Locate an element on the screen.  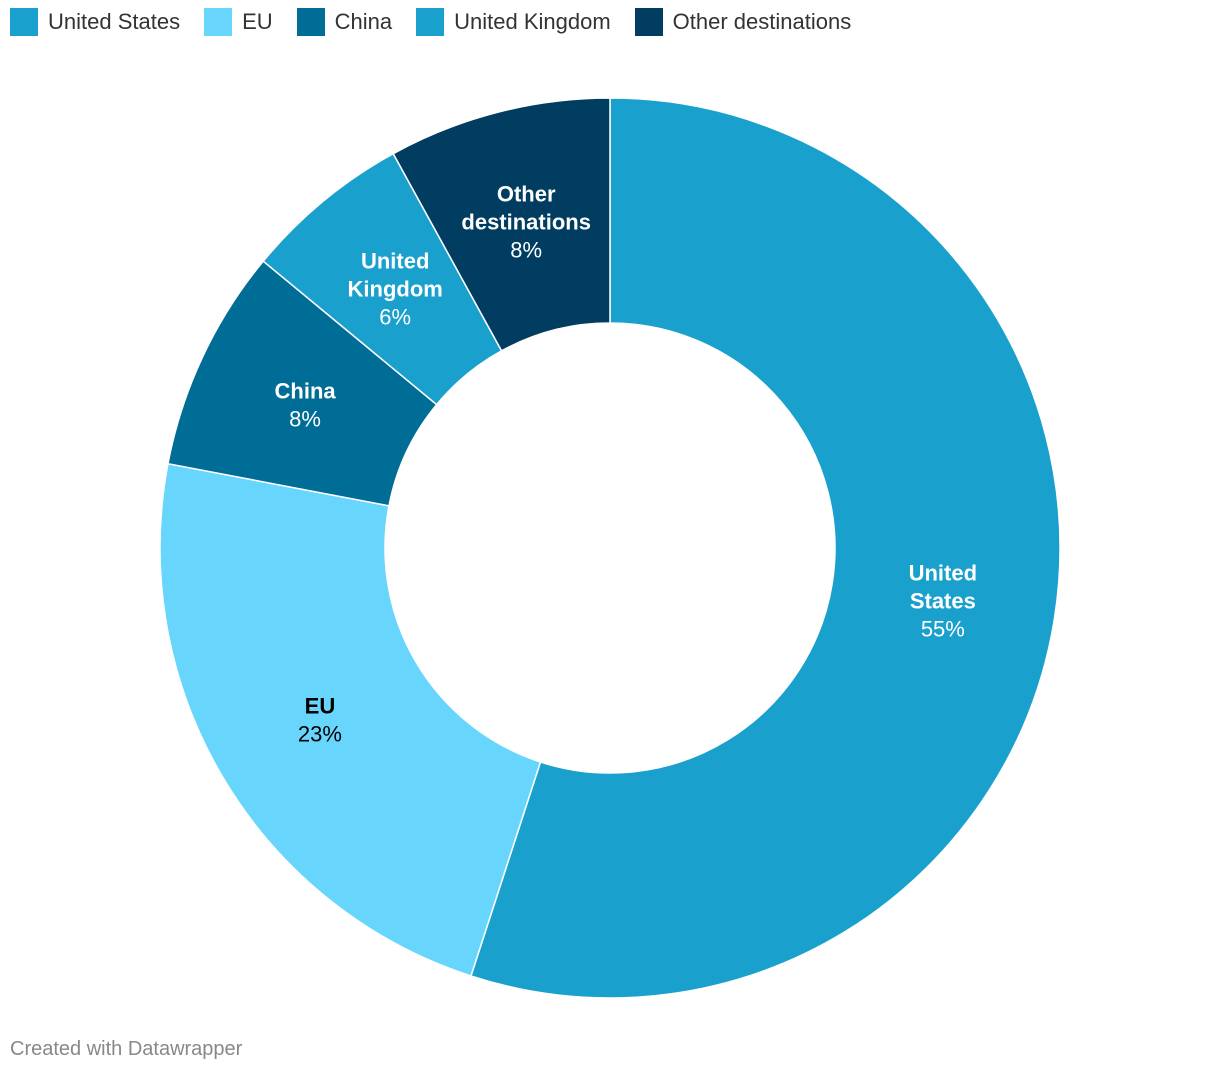
slice-label-value: 6% is located at coordinates (395, 316).